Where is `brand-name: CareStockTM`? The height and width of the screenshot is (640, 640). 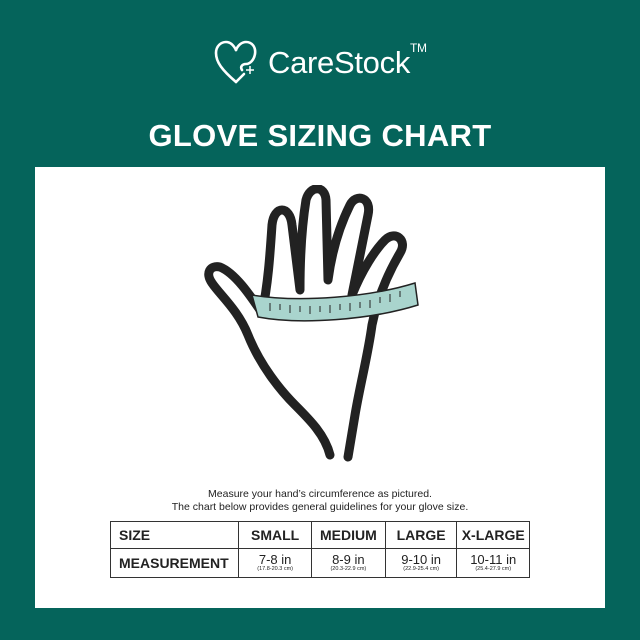
brand-name: CareStockTM is located at coordinates (347, 60).